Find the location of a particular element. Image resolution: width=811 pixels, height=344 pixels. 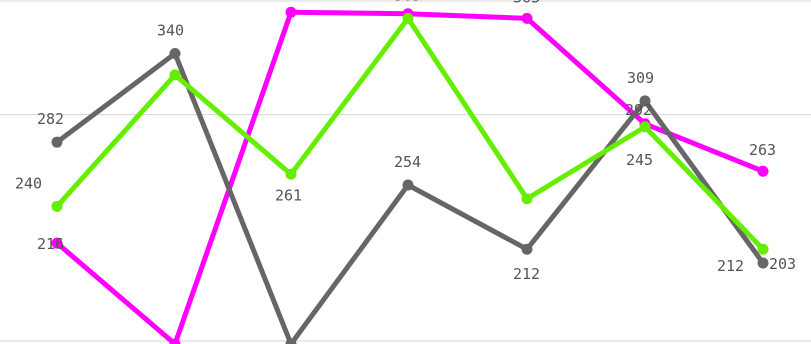

data-label-s1-p5: 309 is located at coordinates (640, 78).